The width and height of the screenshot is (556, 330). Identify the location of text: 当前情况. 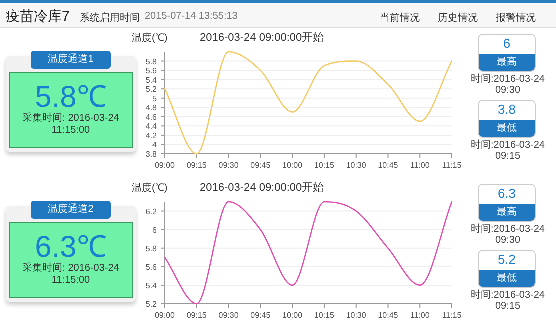
(400, 18).